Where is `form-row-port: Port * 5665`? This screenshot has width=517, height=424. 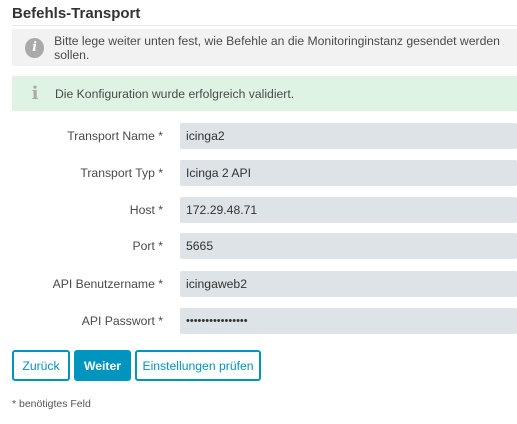 form-row-port: Port * 5665 is located at coordinates (264, 246).